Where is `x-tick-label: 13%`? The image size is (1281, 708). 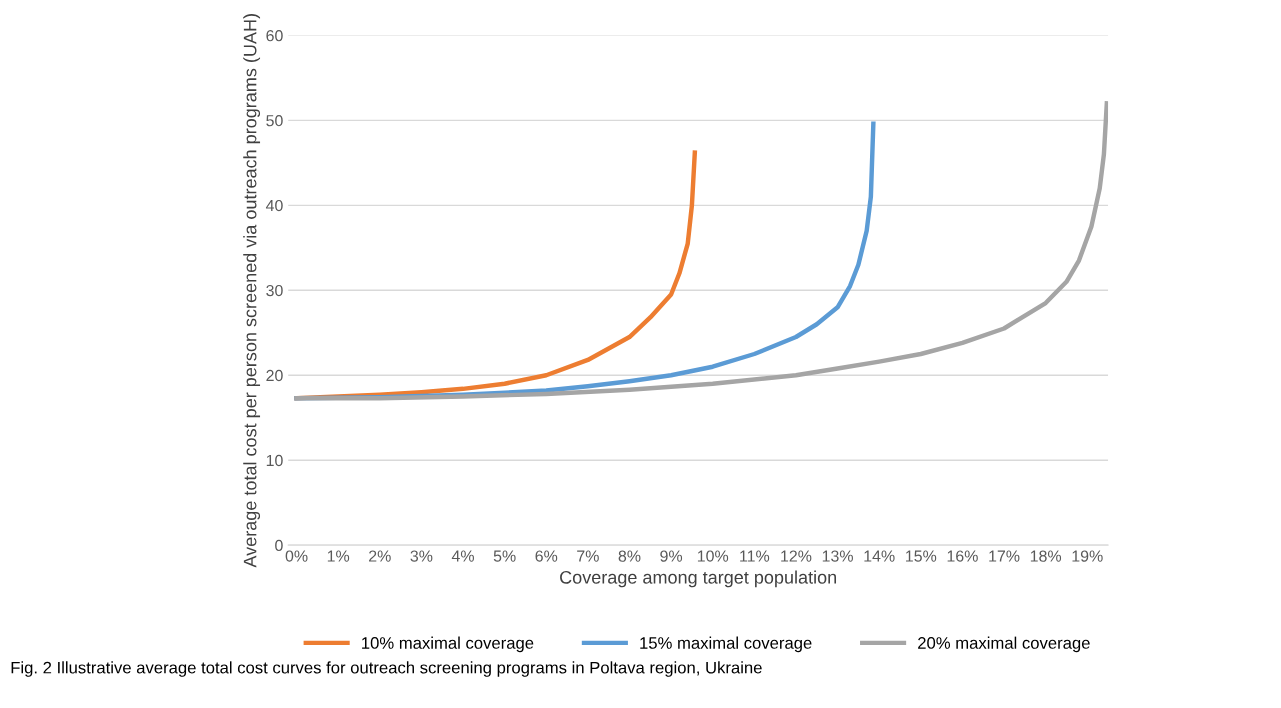
x-tick-label: 13% is located at coordinates (837, 556).